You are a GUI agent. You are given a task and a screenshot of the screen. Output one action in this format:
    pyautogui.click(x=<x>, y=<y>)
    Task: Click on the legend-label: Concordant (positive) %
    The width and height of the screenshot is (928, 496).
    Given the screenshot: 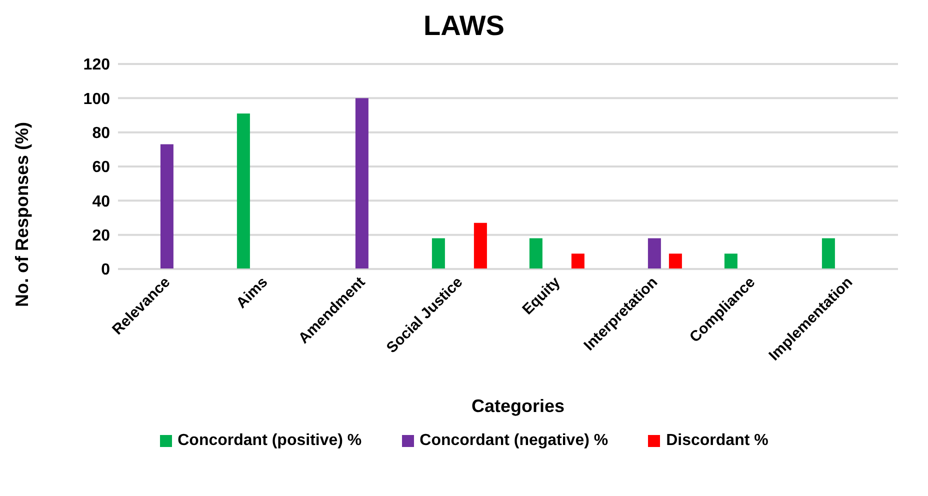 What is the action you would take?
    pyautogui.click(x=270, y=441)
    